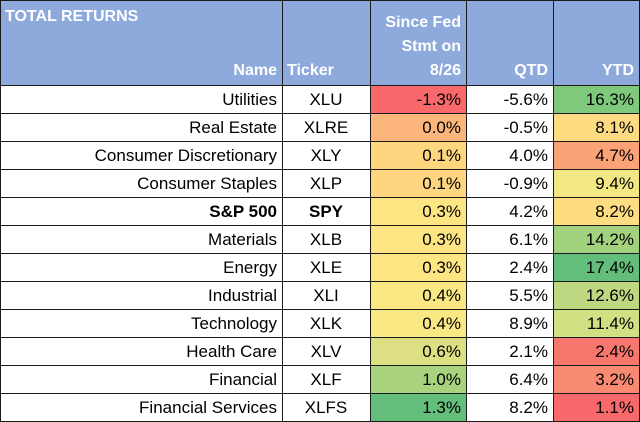 This screenshot has width=640, height=422. Describe the element at coordinates (326, 211) in the screenshot. I see `ticker-cell: SPY` at that location.